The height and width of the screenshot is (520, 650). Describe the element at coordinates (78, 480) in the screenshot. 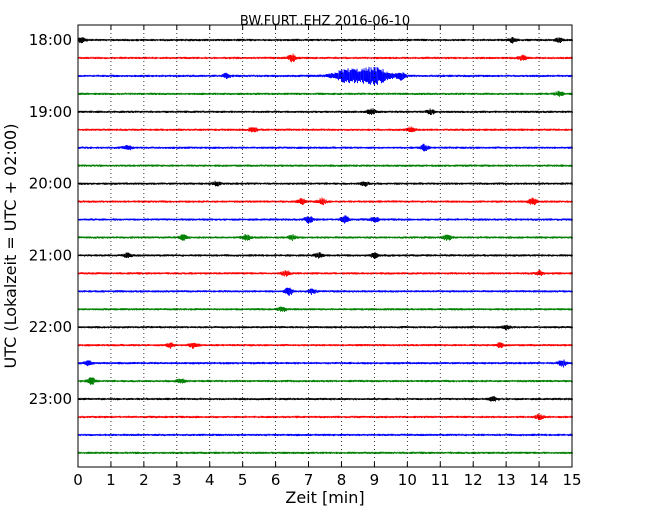

I see `x-tick-label: 0` at that location.